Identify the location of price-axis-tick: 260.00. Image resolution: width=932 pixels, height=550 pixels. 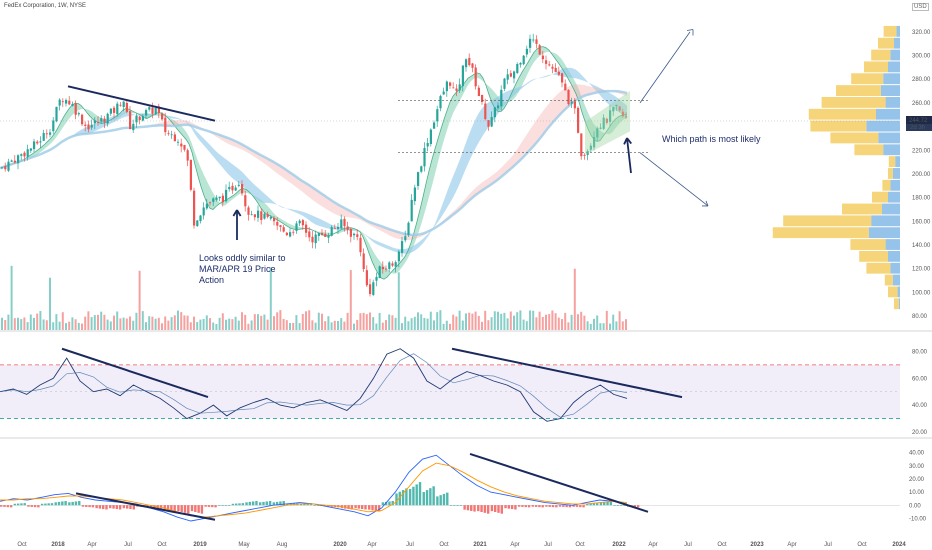
(921, 104).